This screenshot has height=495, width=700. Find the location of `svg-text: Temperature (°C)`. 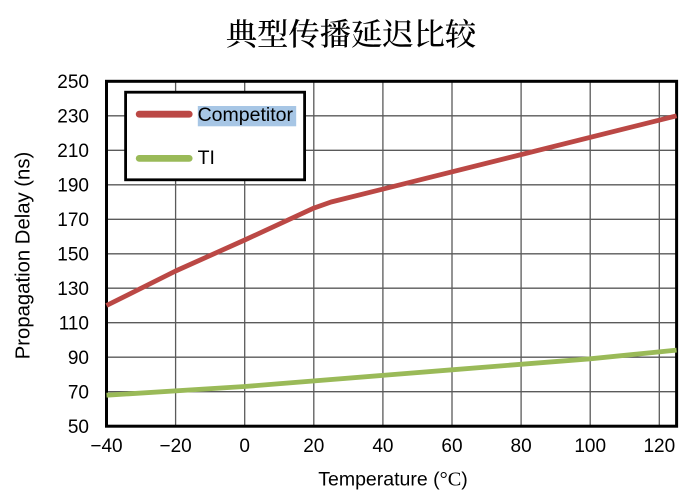

svg-text: Temperature (°C) is located at coordinates (393, 480).